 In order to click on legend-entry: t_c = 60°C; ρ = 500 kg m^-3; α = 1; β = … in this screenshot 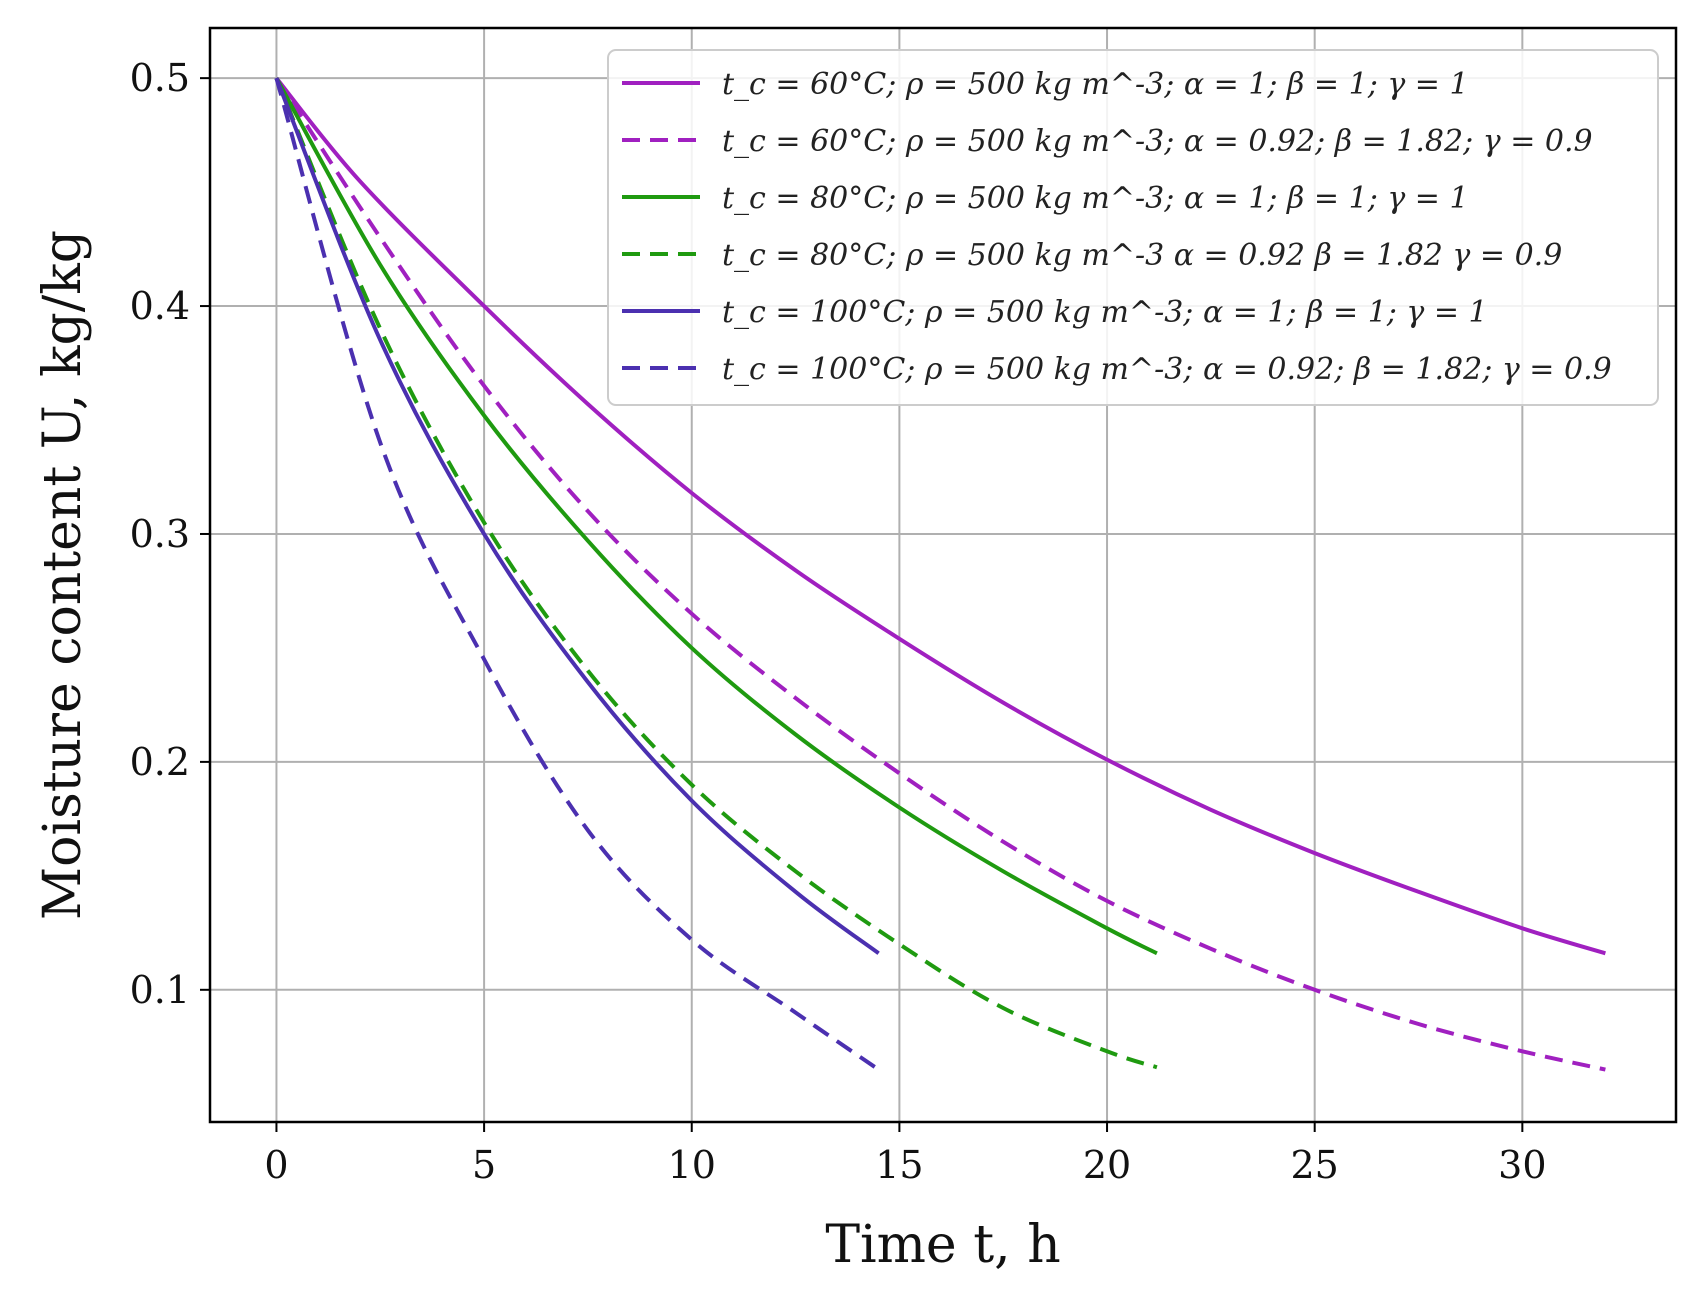, I will do `click(1095, 84)`.